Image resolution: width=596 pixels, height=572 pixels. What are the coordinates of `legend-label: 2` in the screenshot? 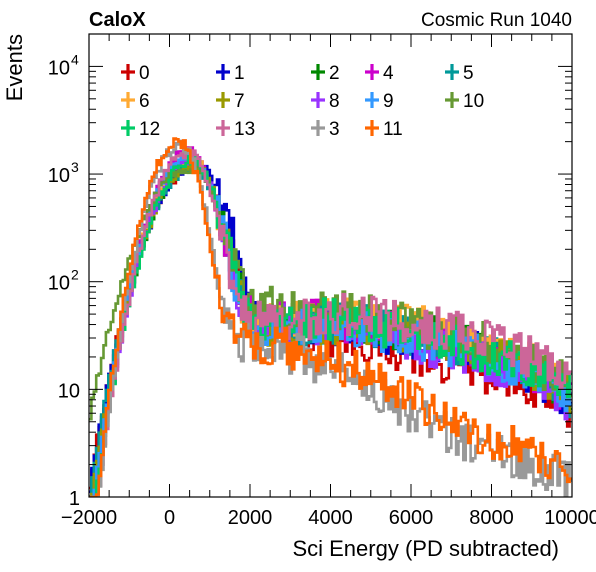 It's located at (334, 73).